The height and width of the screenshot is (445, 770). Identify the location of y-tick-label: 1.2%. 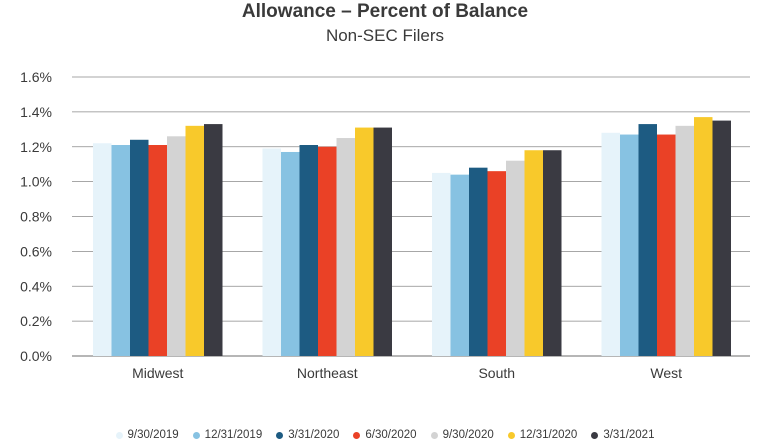
(36, 147).